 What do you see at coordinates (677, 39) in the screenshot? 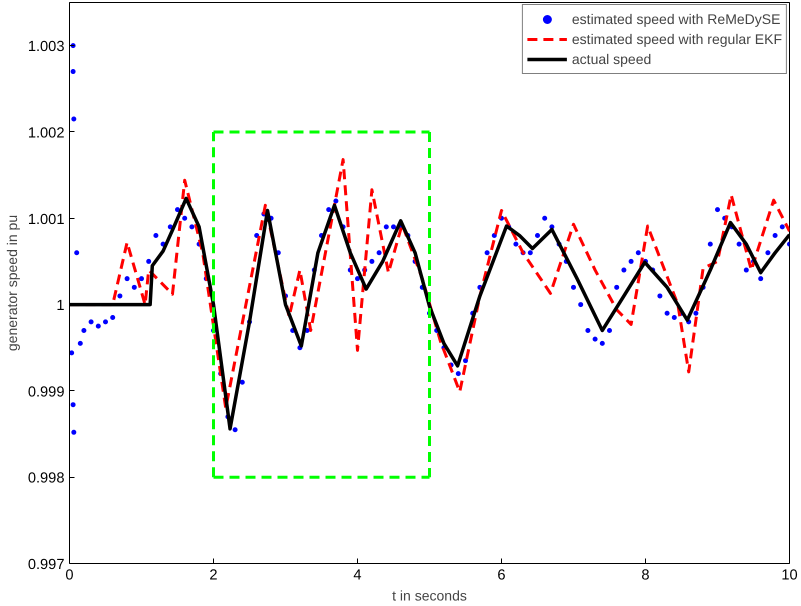
I see `legend-label: estimated speed with regular EKF` at bounding box center [677, 39].